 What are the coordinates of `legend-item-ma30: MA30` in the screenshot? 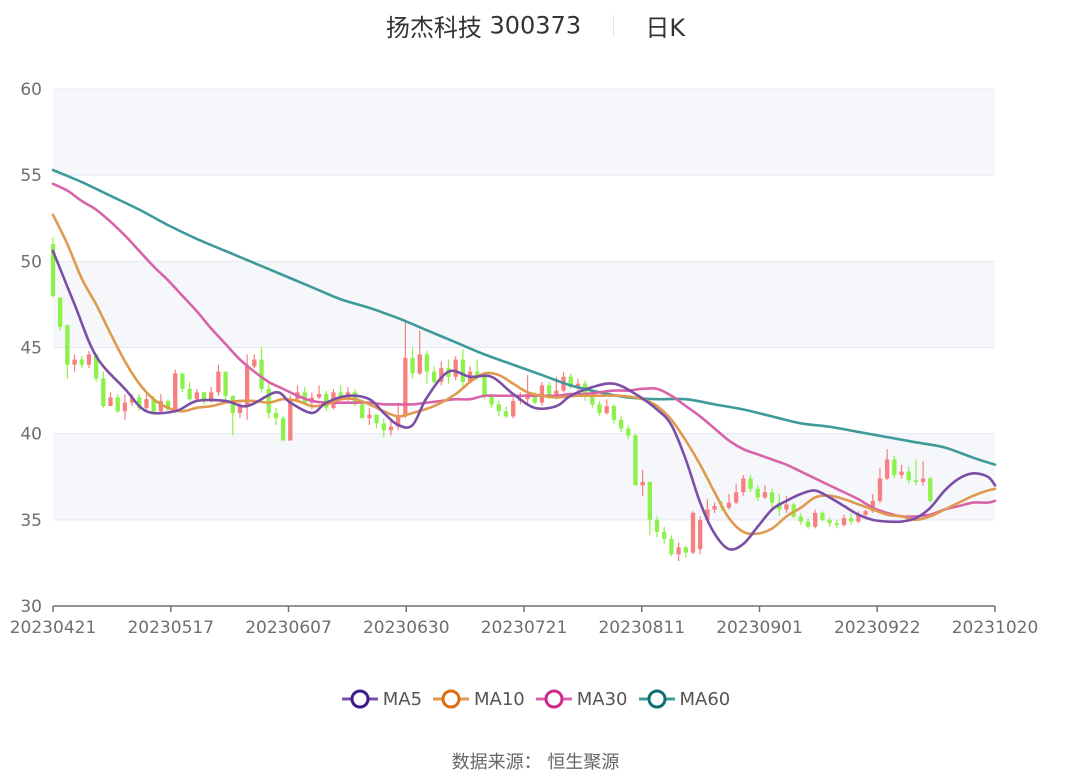 It's located at (581, 699).